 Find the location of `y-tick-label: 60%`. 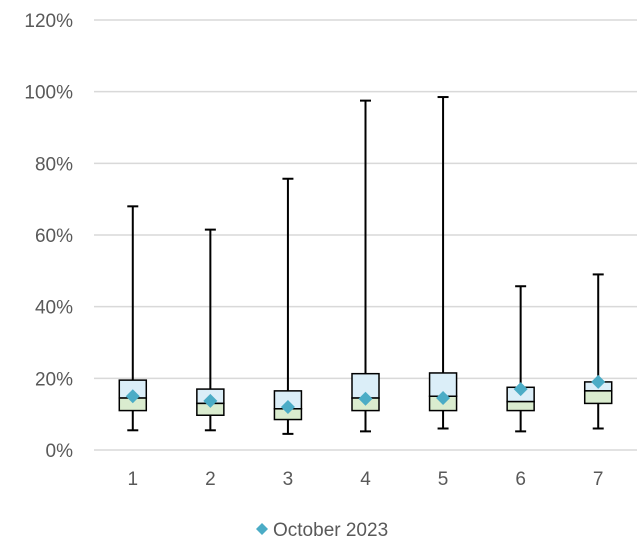

y-tick-label: 60% is located at coordinates (54, 236).